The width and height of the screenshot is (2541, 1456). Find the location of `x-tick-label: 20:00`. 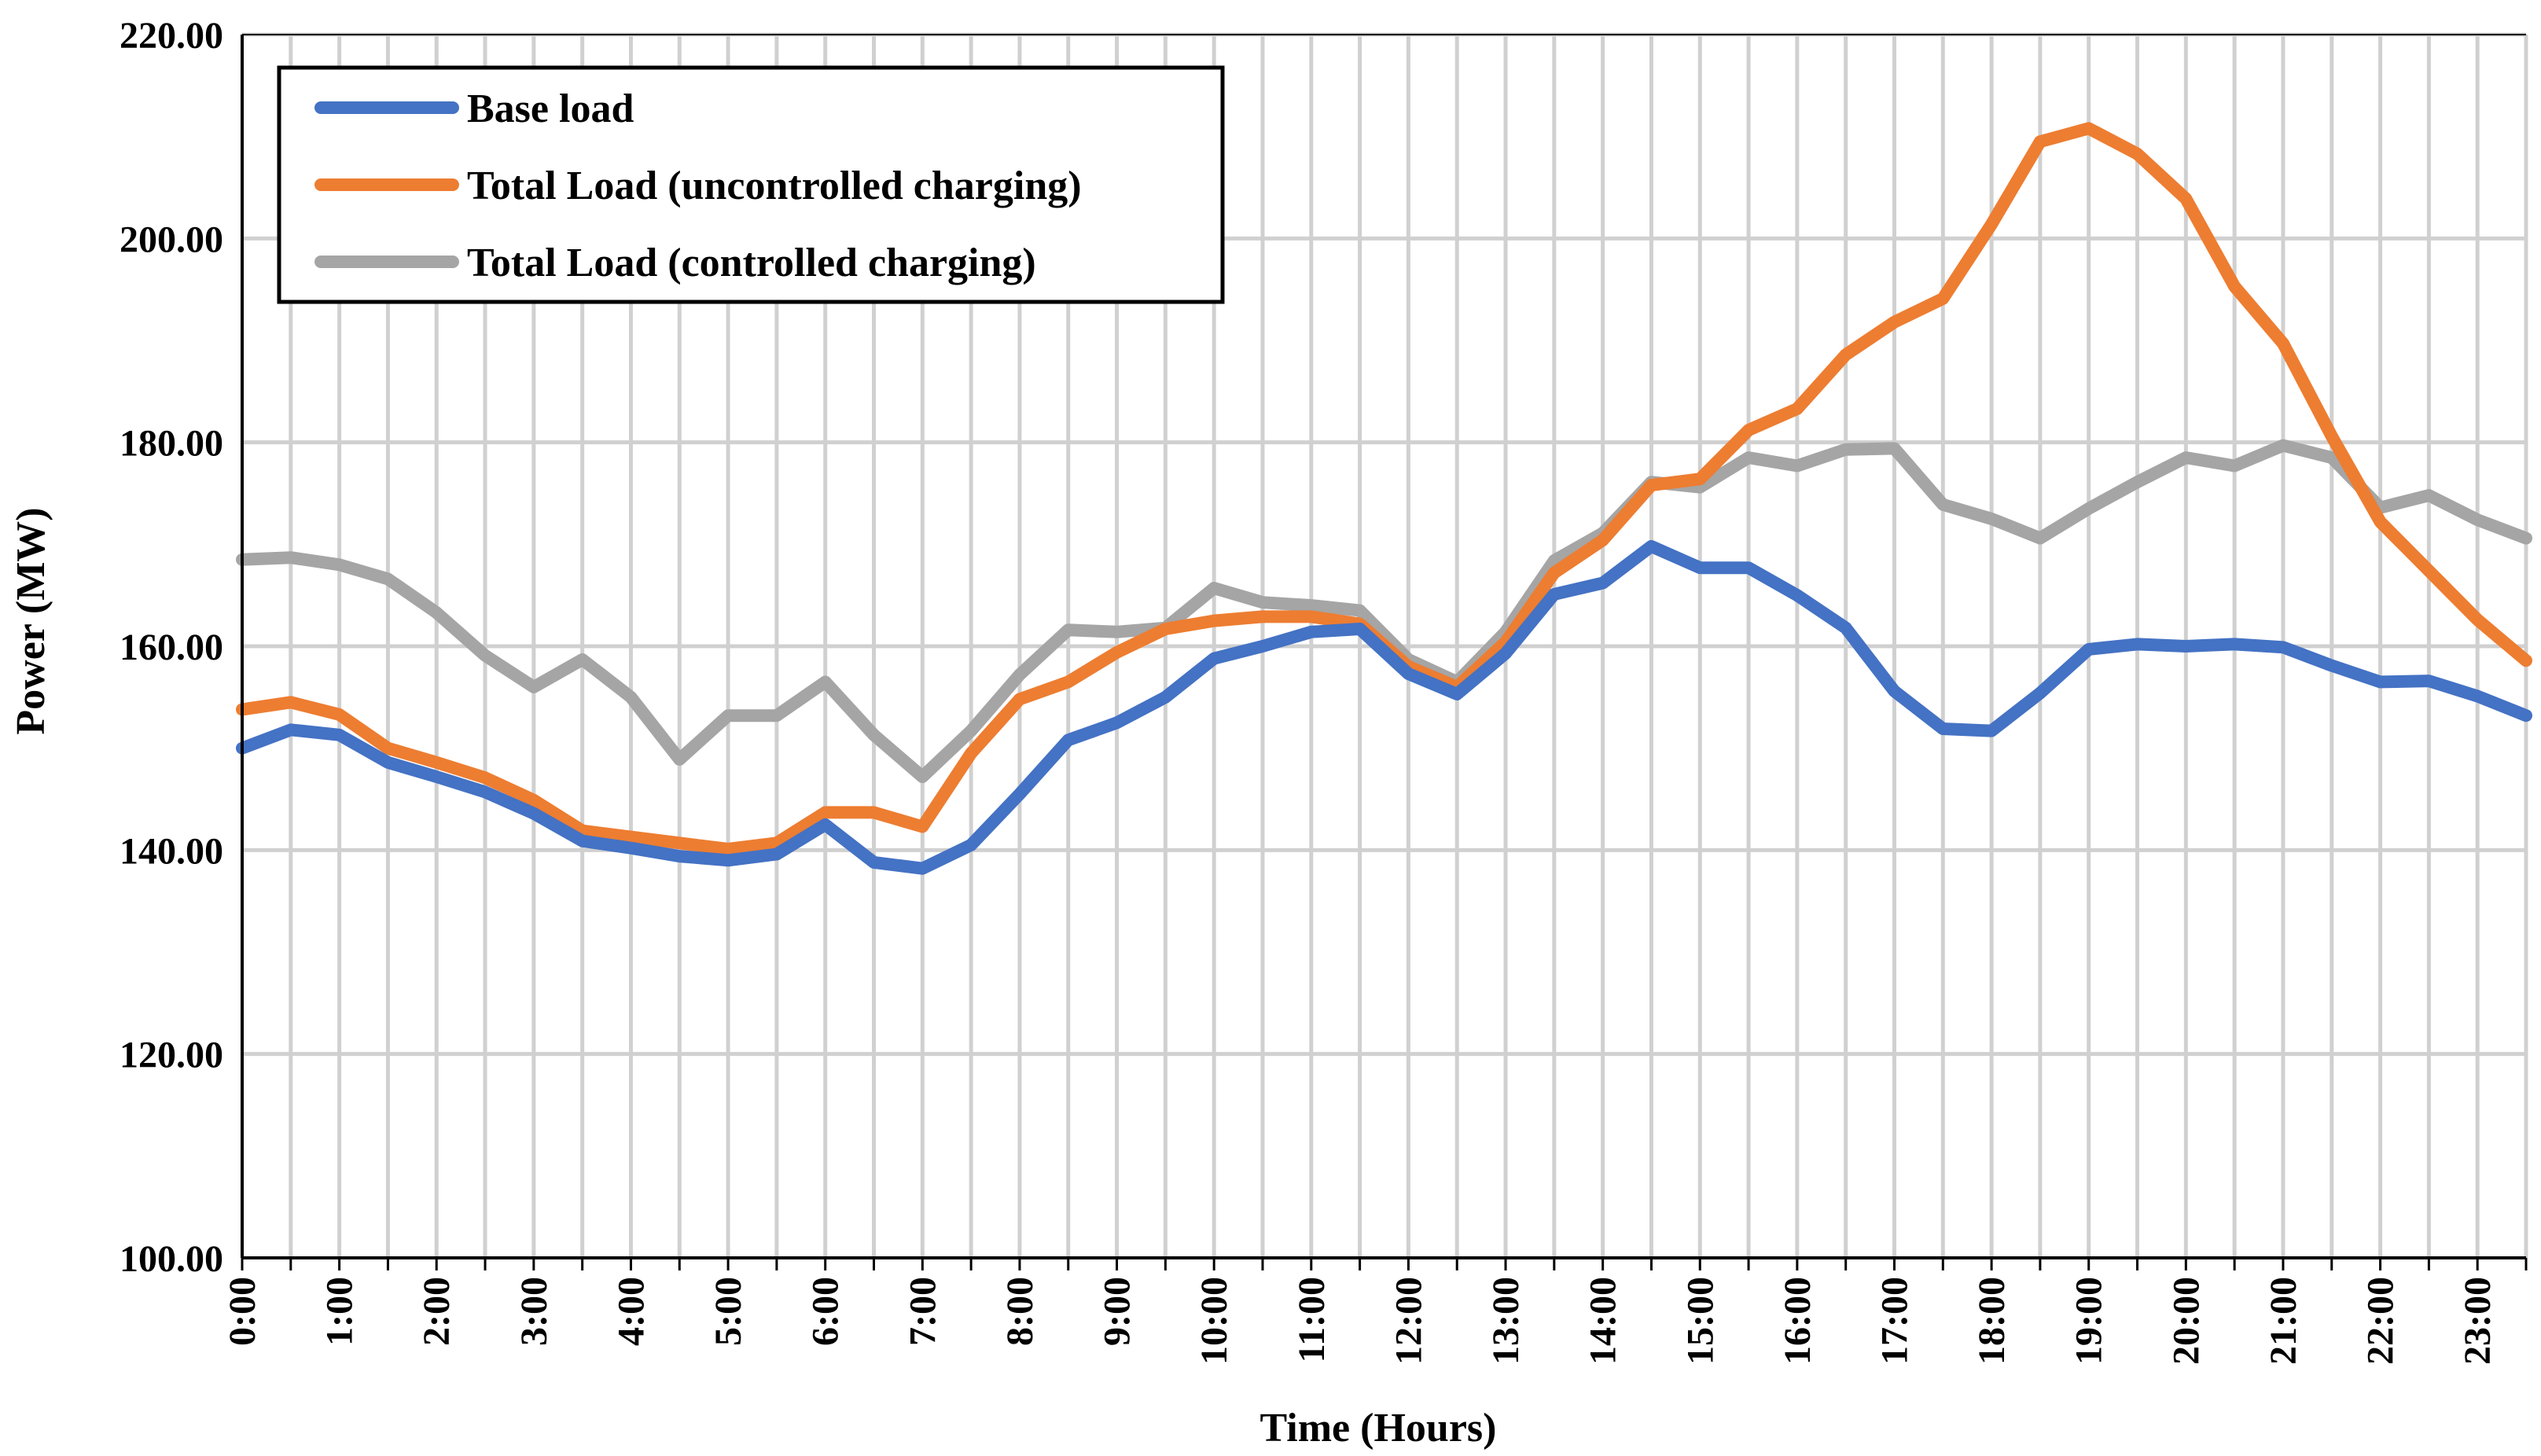

x-tick-label: 20:00 is located at coordinates (2186, 1321).